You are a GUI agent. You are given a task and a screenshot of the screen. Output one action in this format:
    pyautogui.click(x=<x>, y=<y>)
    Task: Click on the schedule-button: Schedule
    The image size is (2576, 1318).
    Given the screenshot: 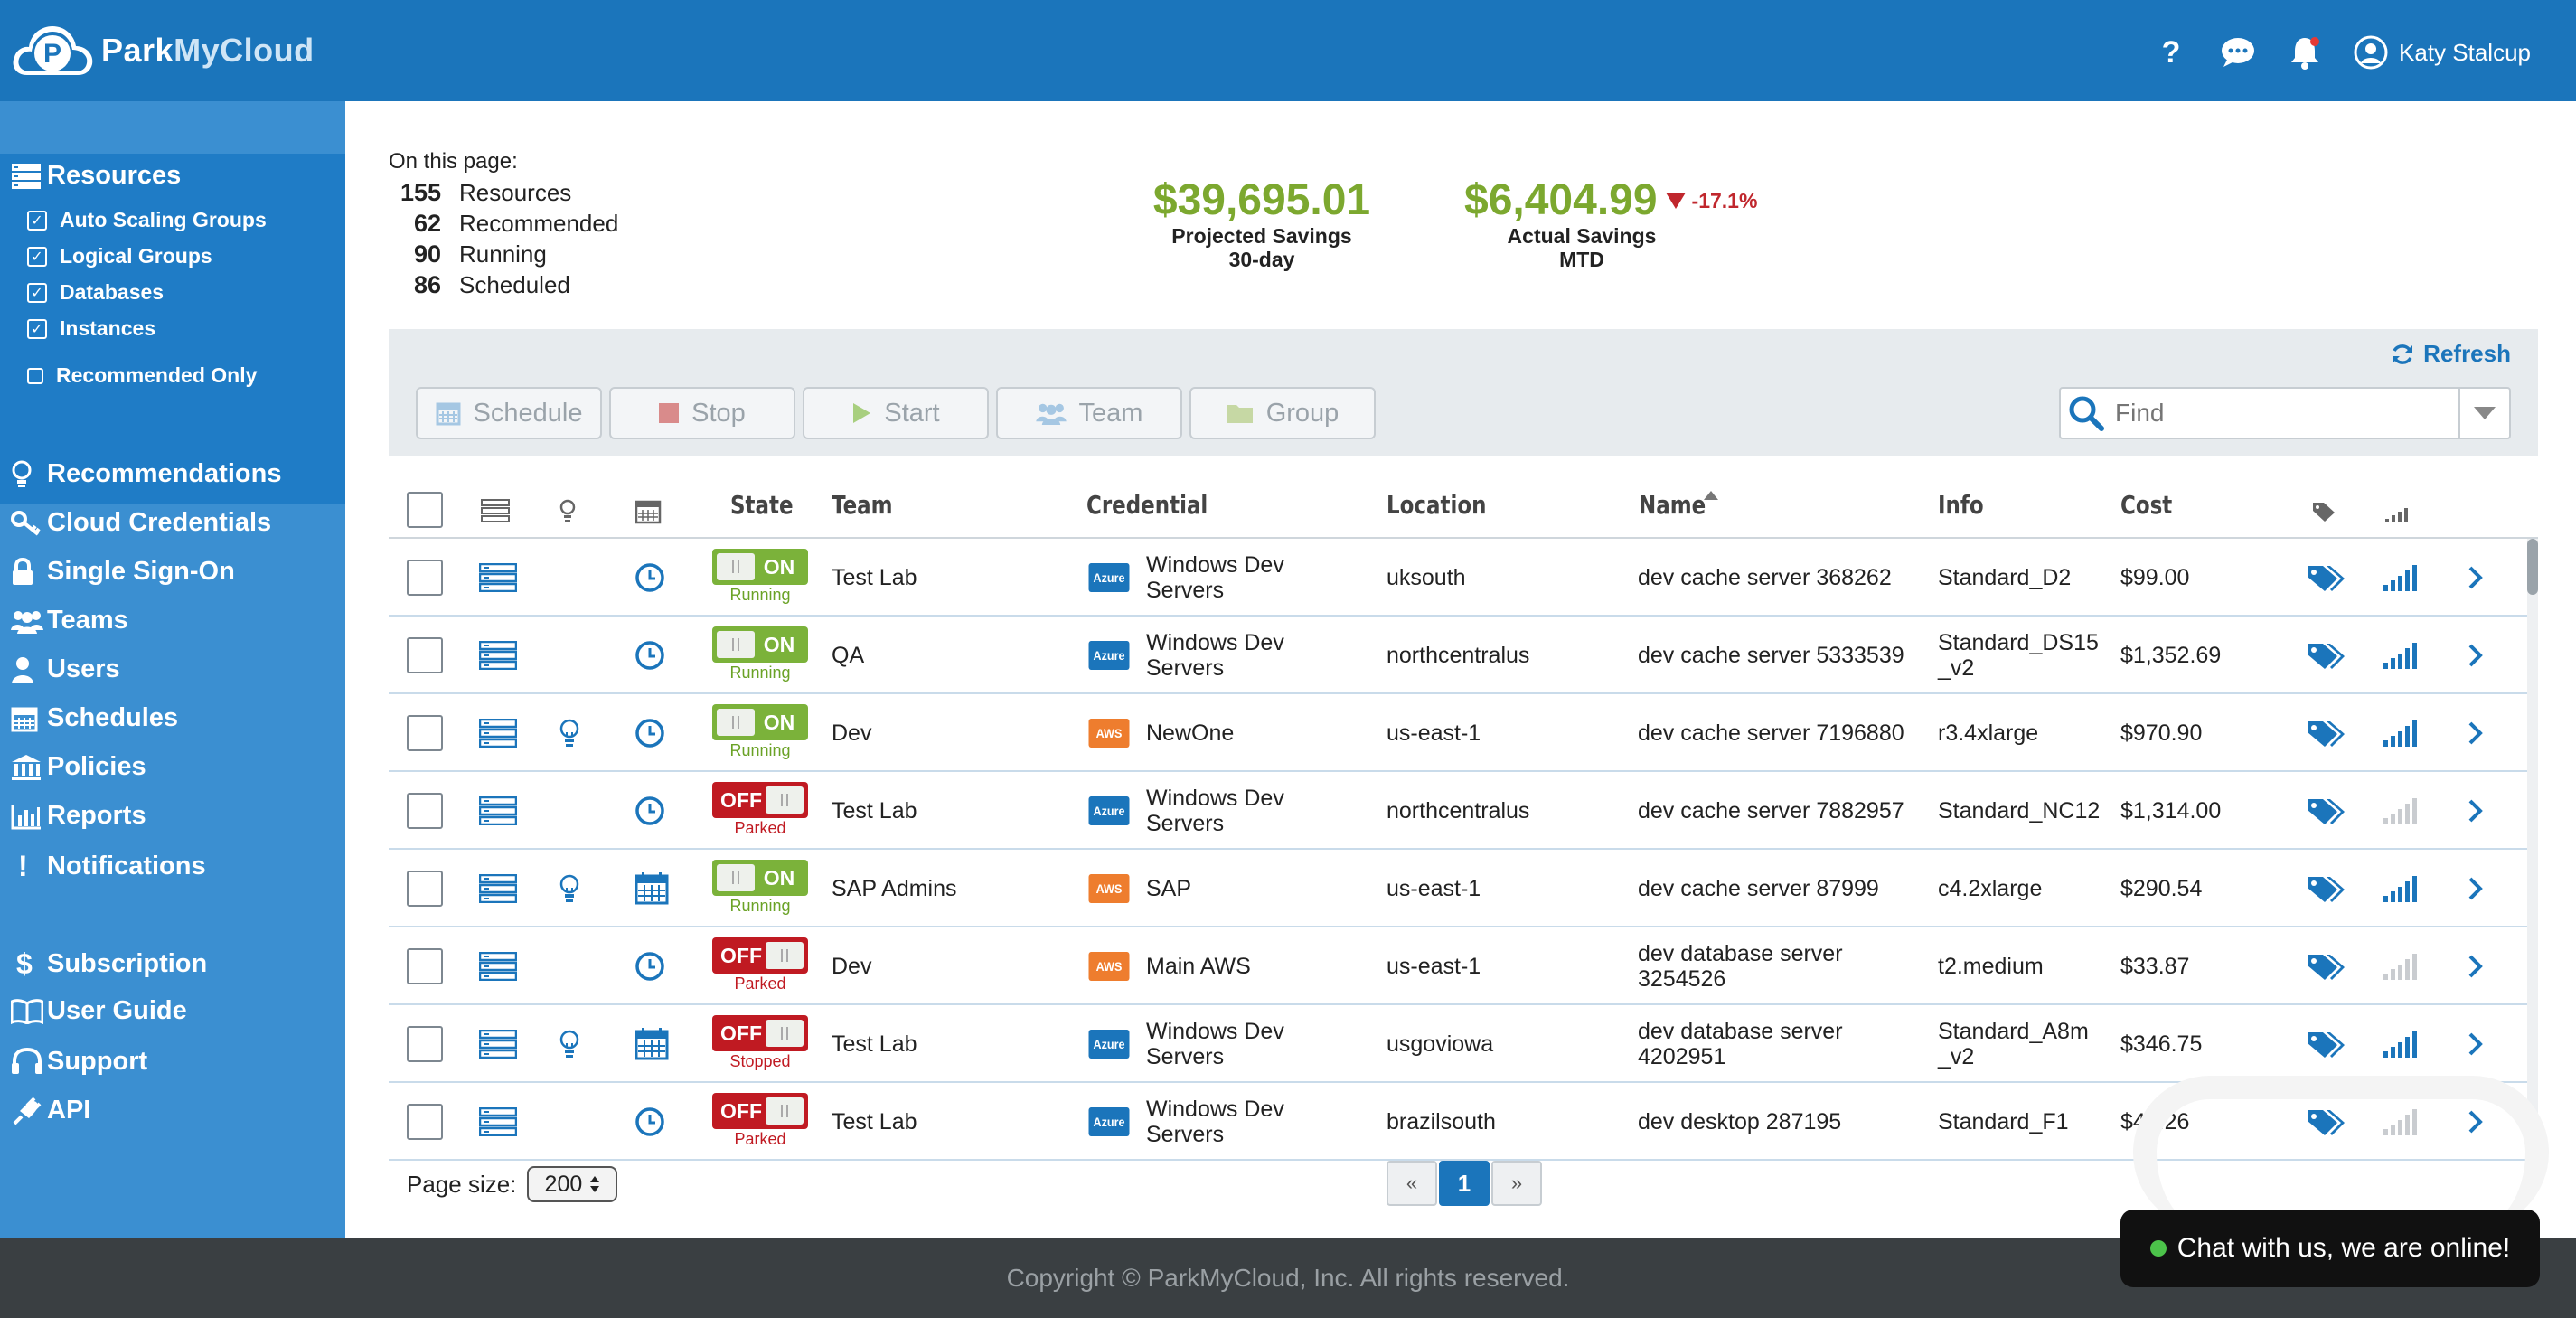 What is the action you would take?
    pyautogui.click(x=509, y=413)
    